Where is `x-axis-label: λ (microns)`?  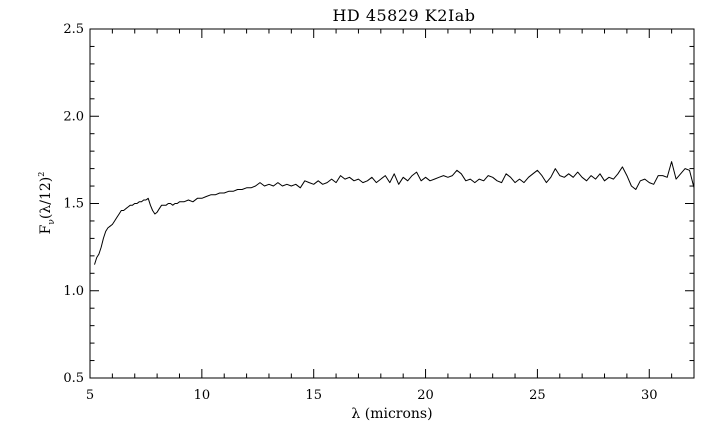 x-axis-label: λ (microns) is located at coordinates (391, 414).